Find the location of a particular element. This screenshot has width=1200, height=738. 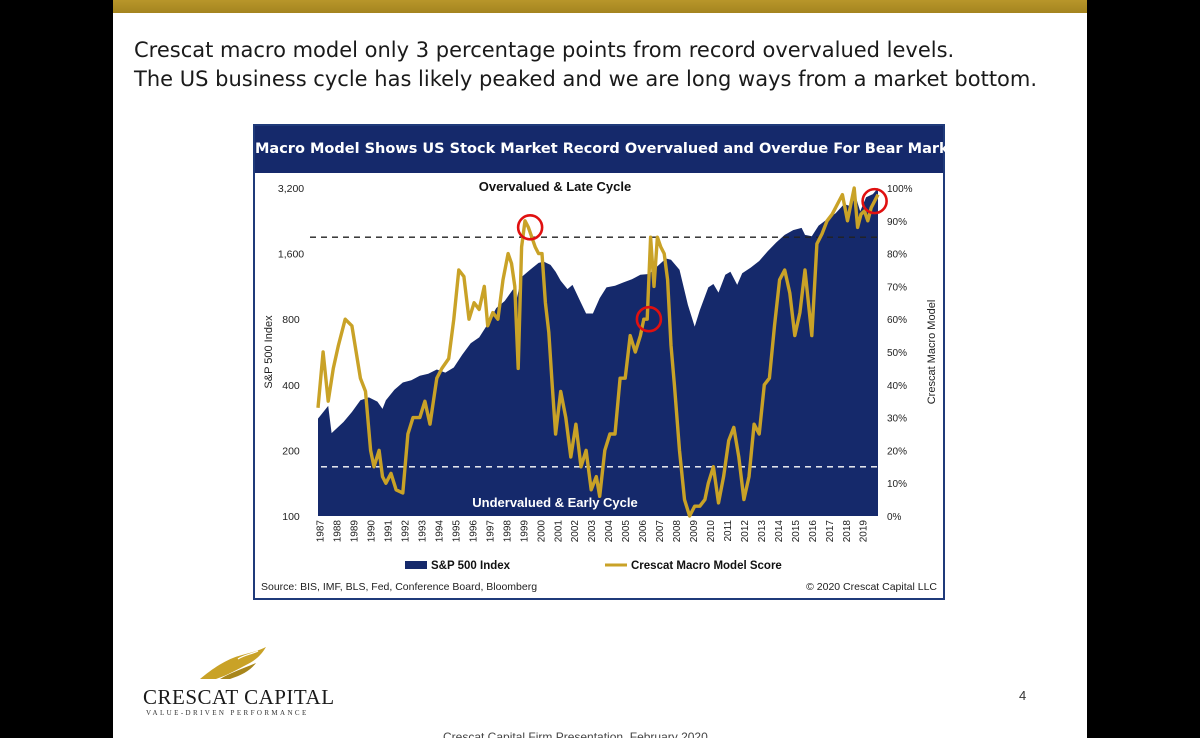

x-tick-label: 2013 is located at coordinates (762, 531).